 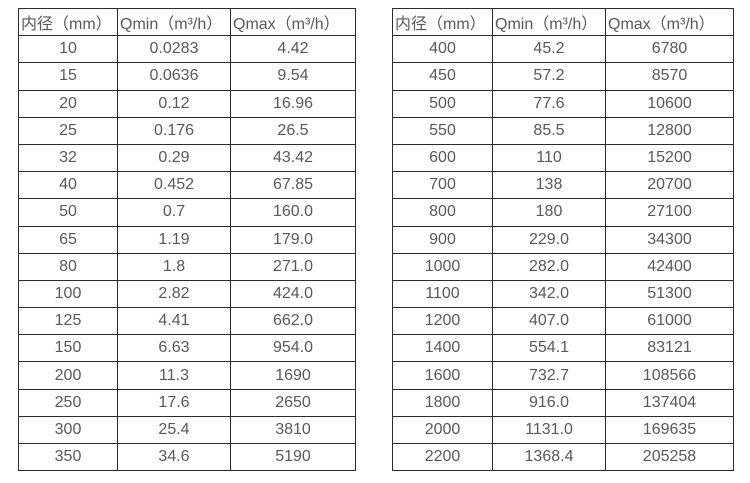 What do you see at coordinates (293, 375) in the screenshot?
I see `table-cell: 1690` at bounding box center [293, 375].